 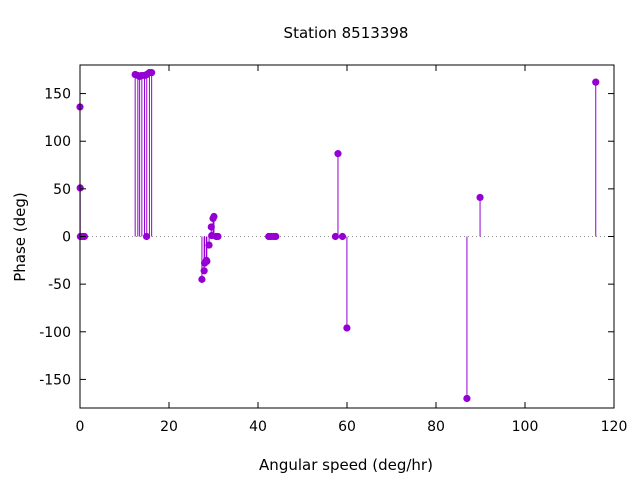 I want to click on y-tick-label: -50, so click(x=59, y=285).